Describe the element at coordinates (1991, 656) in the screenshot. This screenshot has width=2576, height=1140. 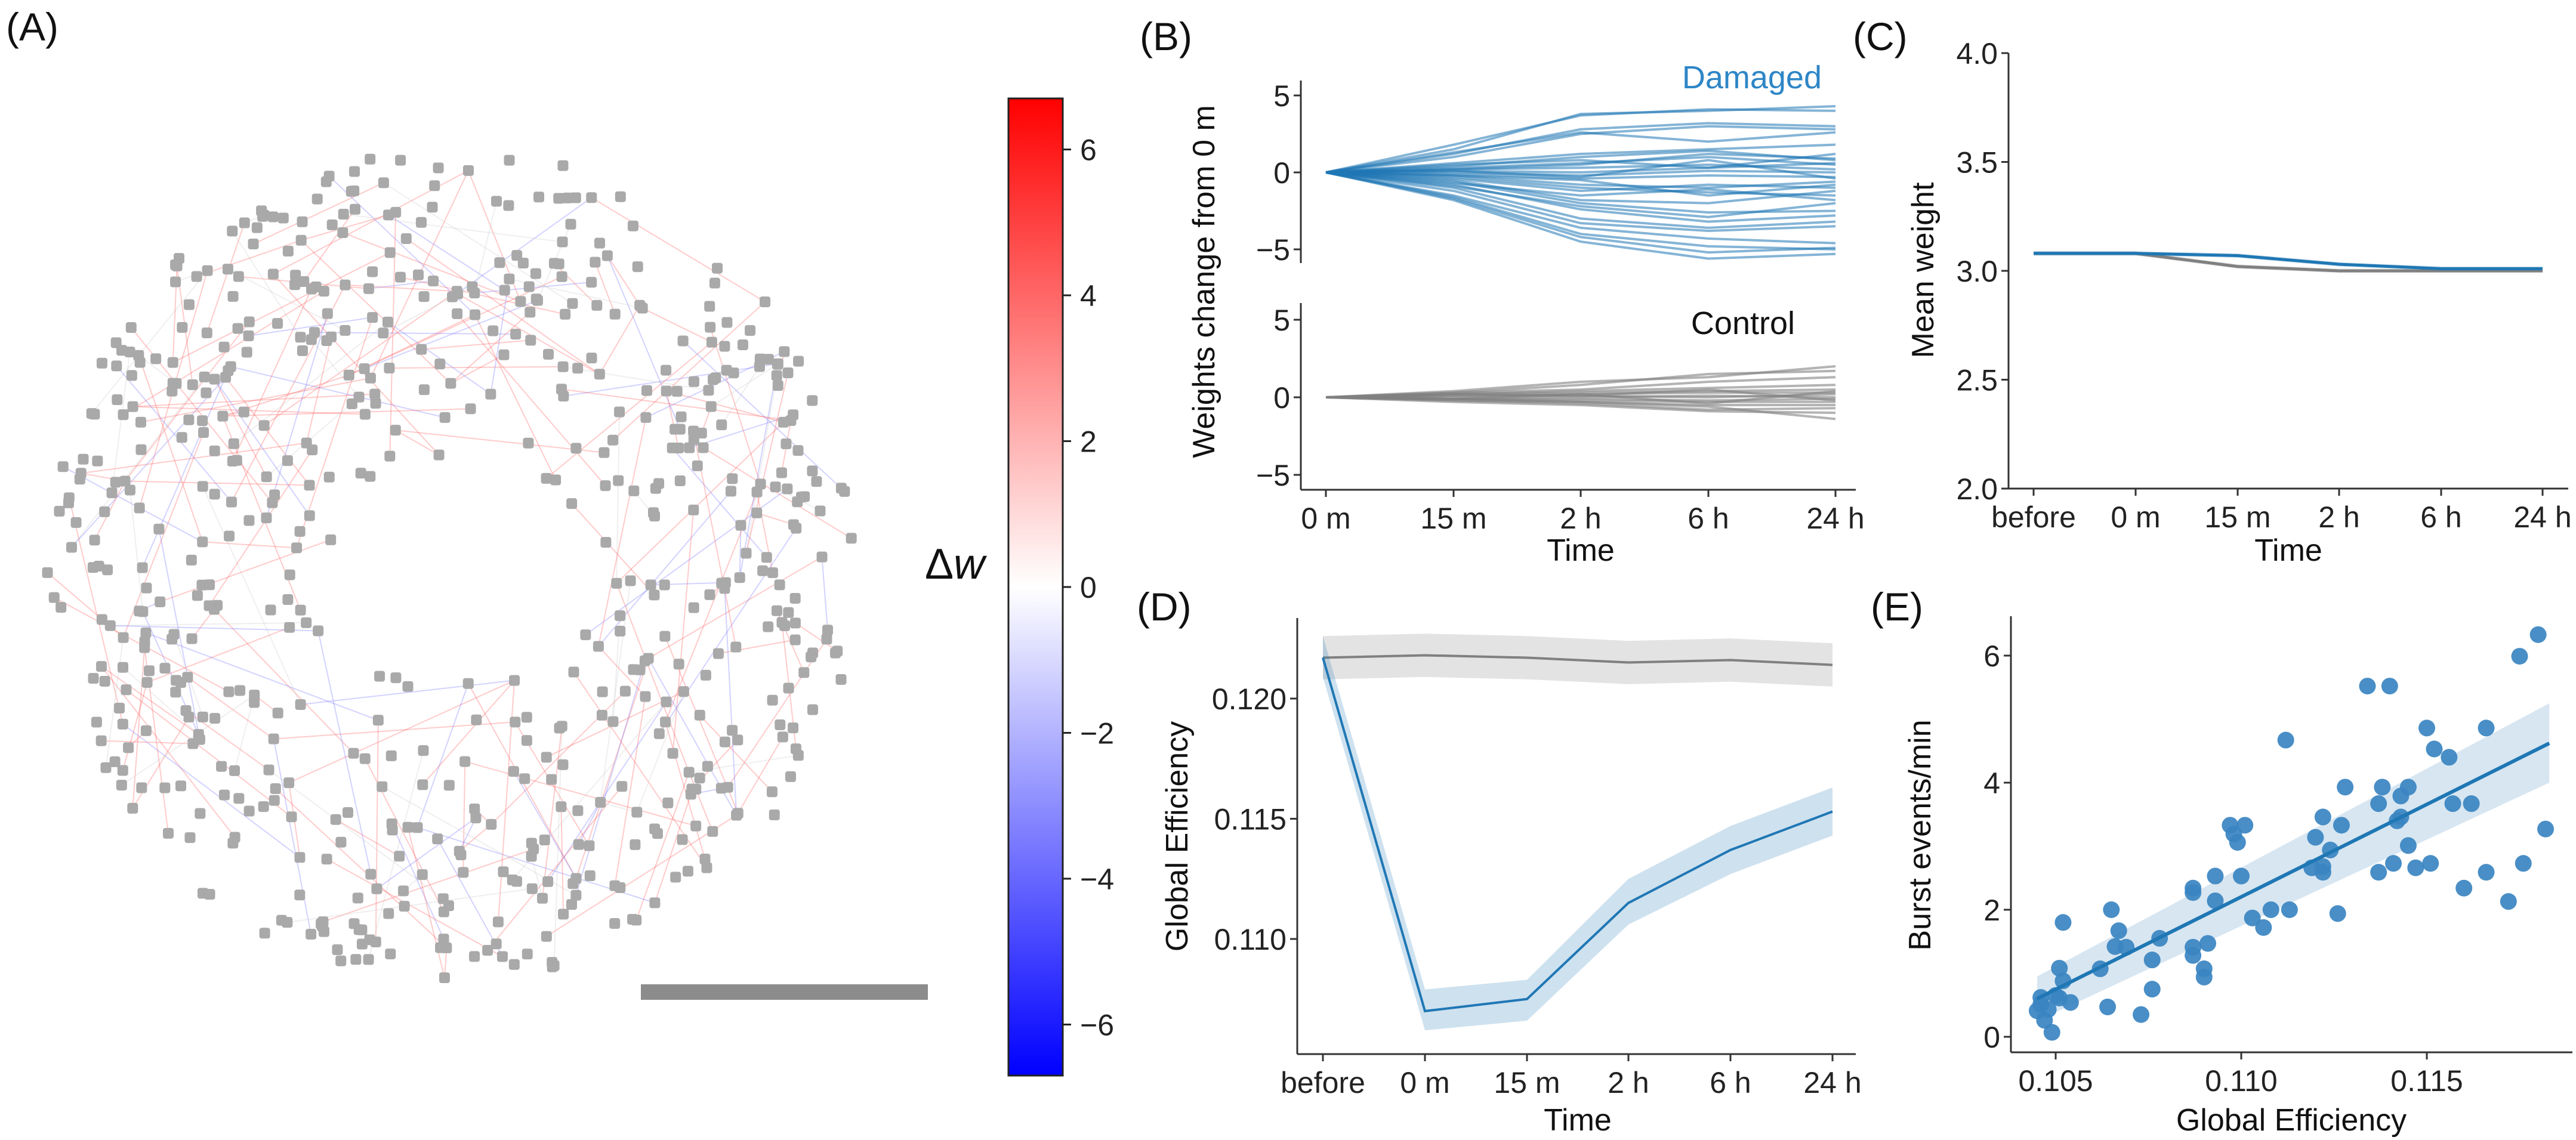
I see `y-tick-label: 6` at that location.